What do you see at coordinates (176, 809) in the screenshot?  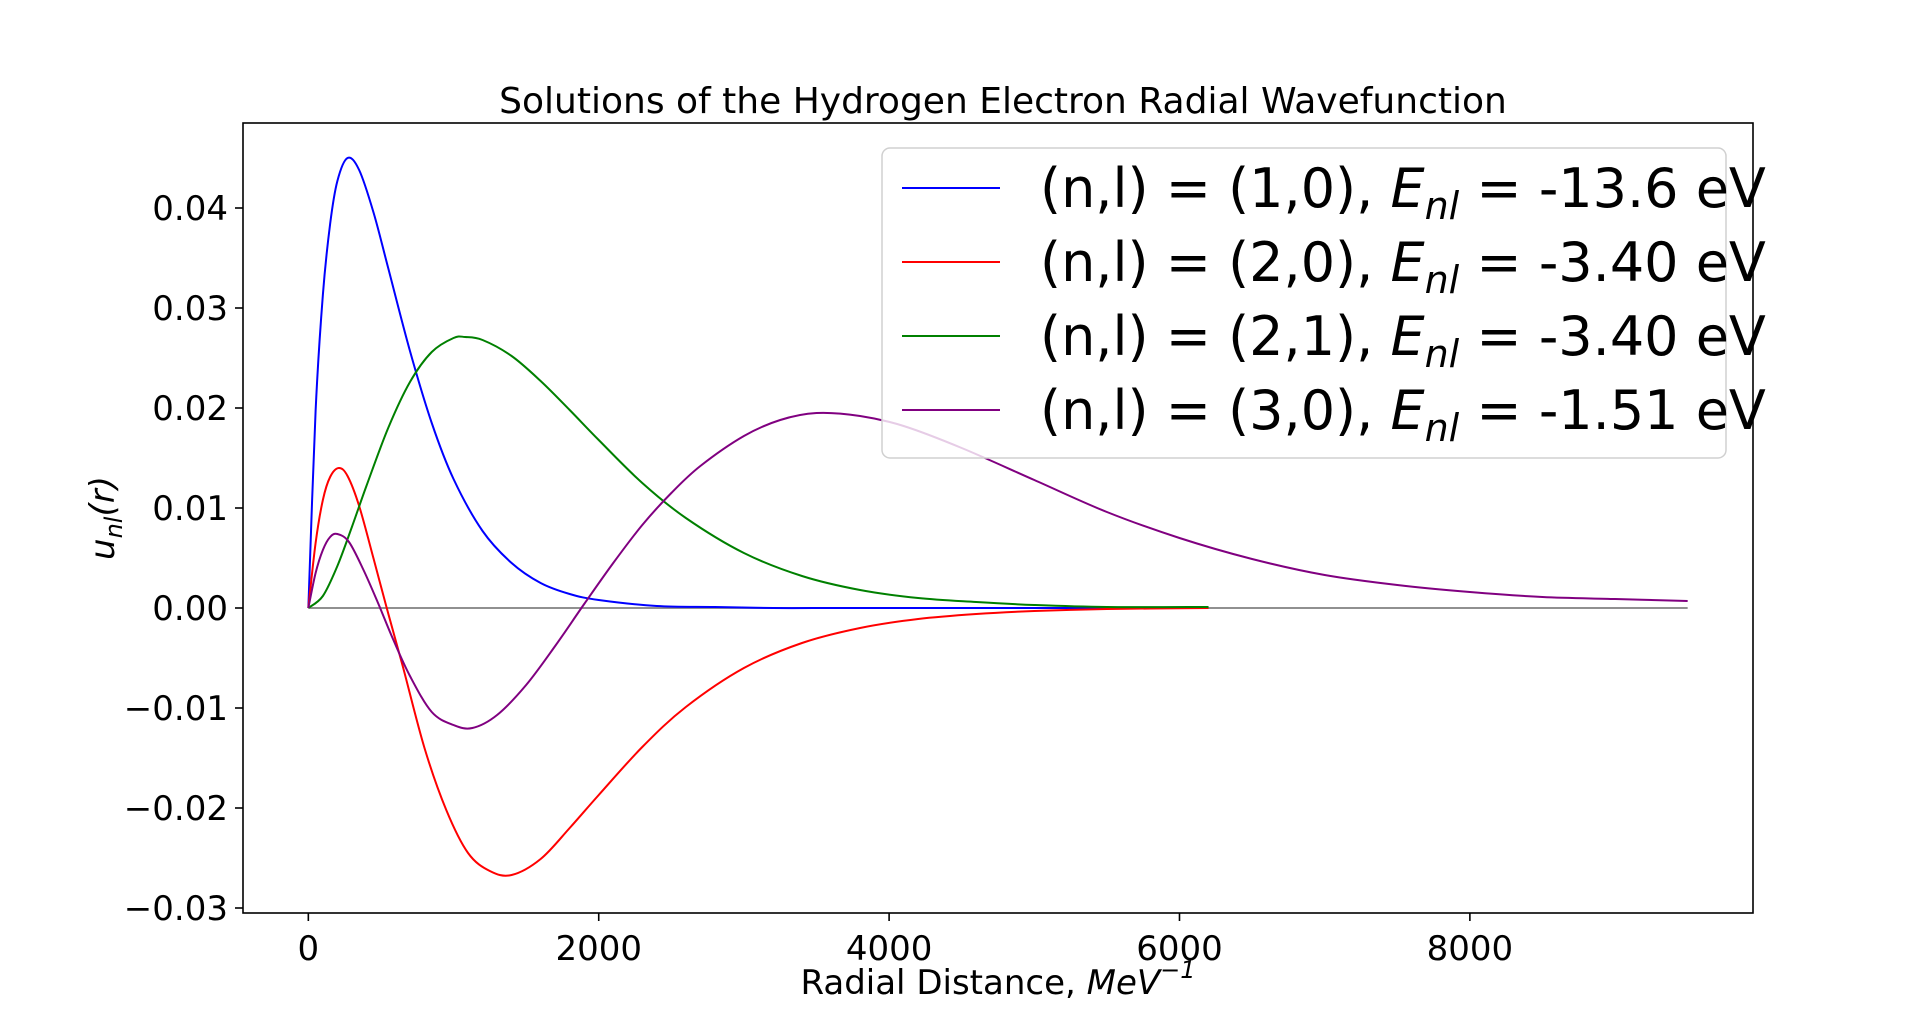 I see `y-tick-label: −0.02` at bounding box center [176, 809].